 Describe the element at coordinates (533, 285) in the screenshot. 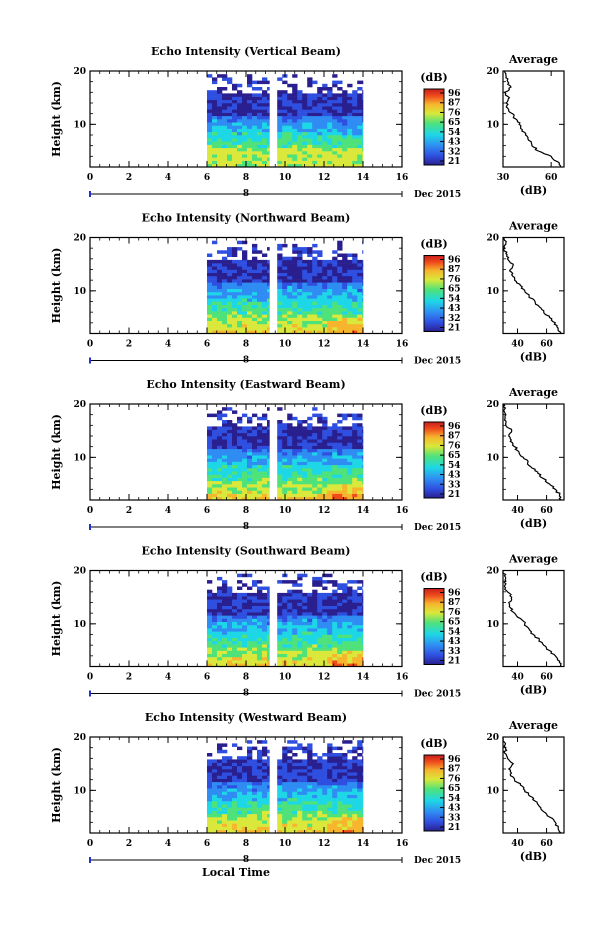

I see `average-frame` at that location.